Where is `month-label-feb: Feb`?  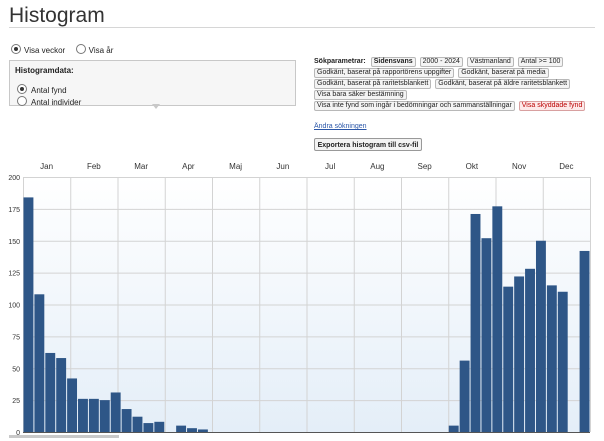
month-label-feb: Feb is located at coordinates (94, 166).